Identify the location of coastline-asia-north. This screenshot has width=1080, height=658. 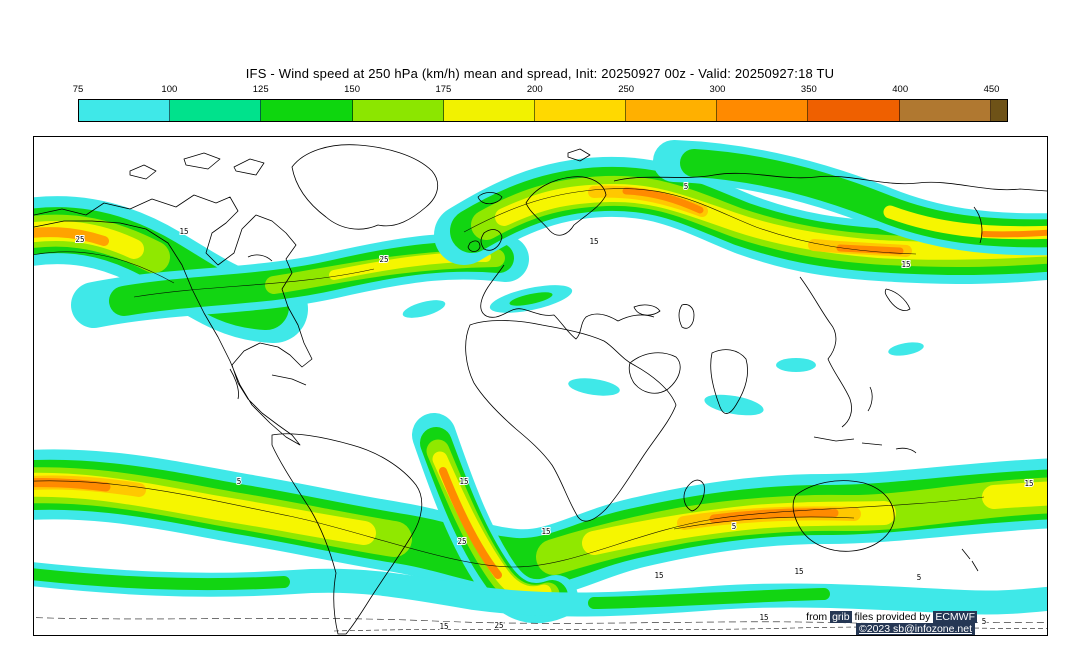
(830, 182).